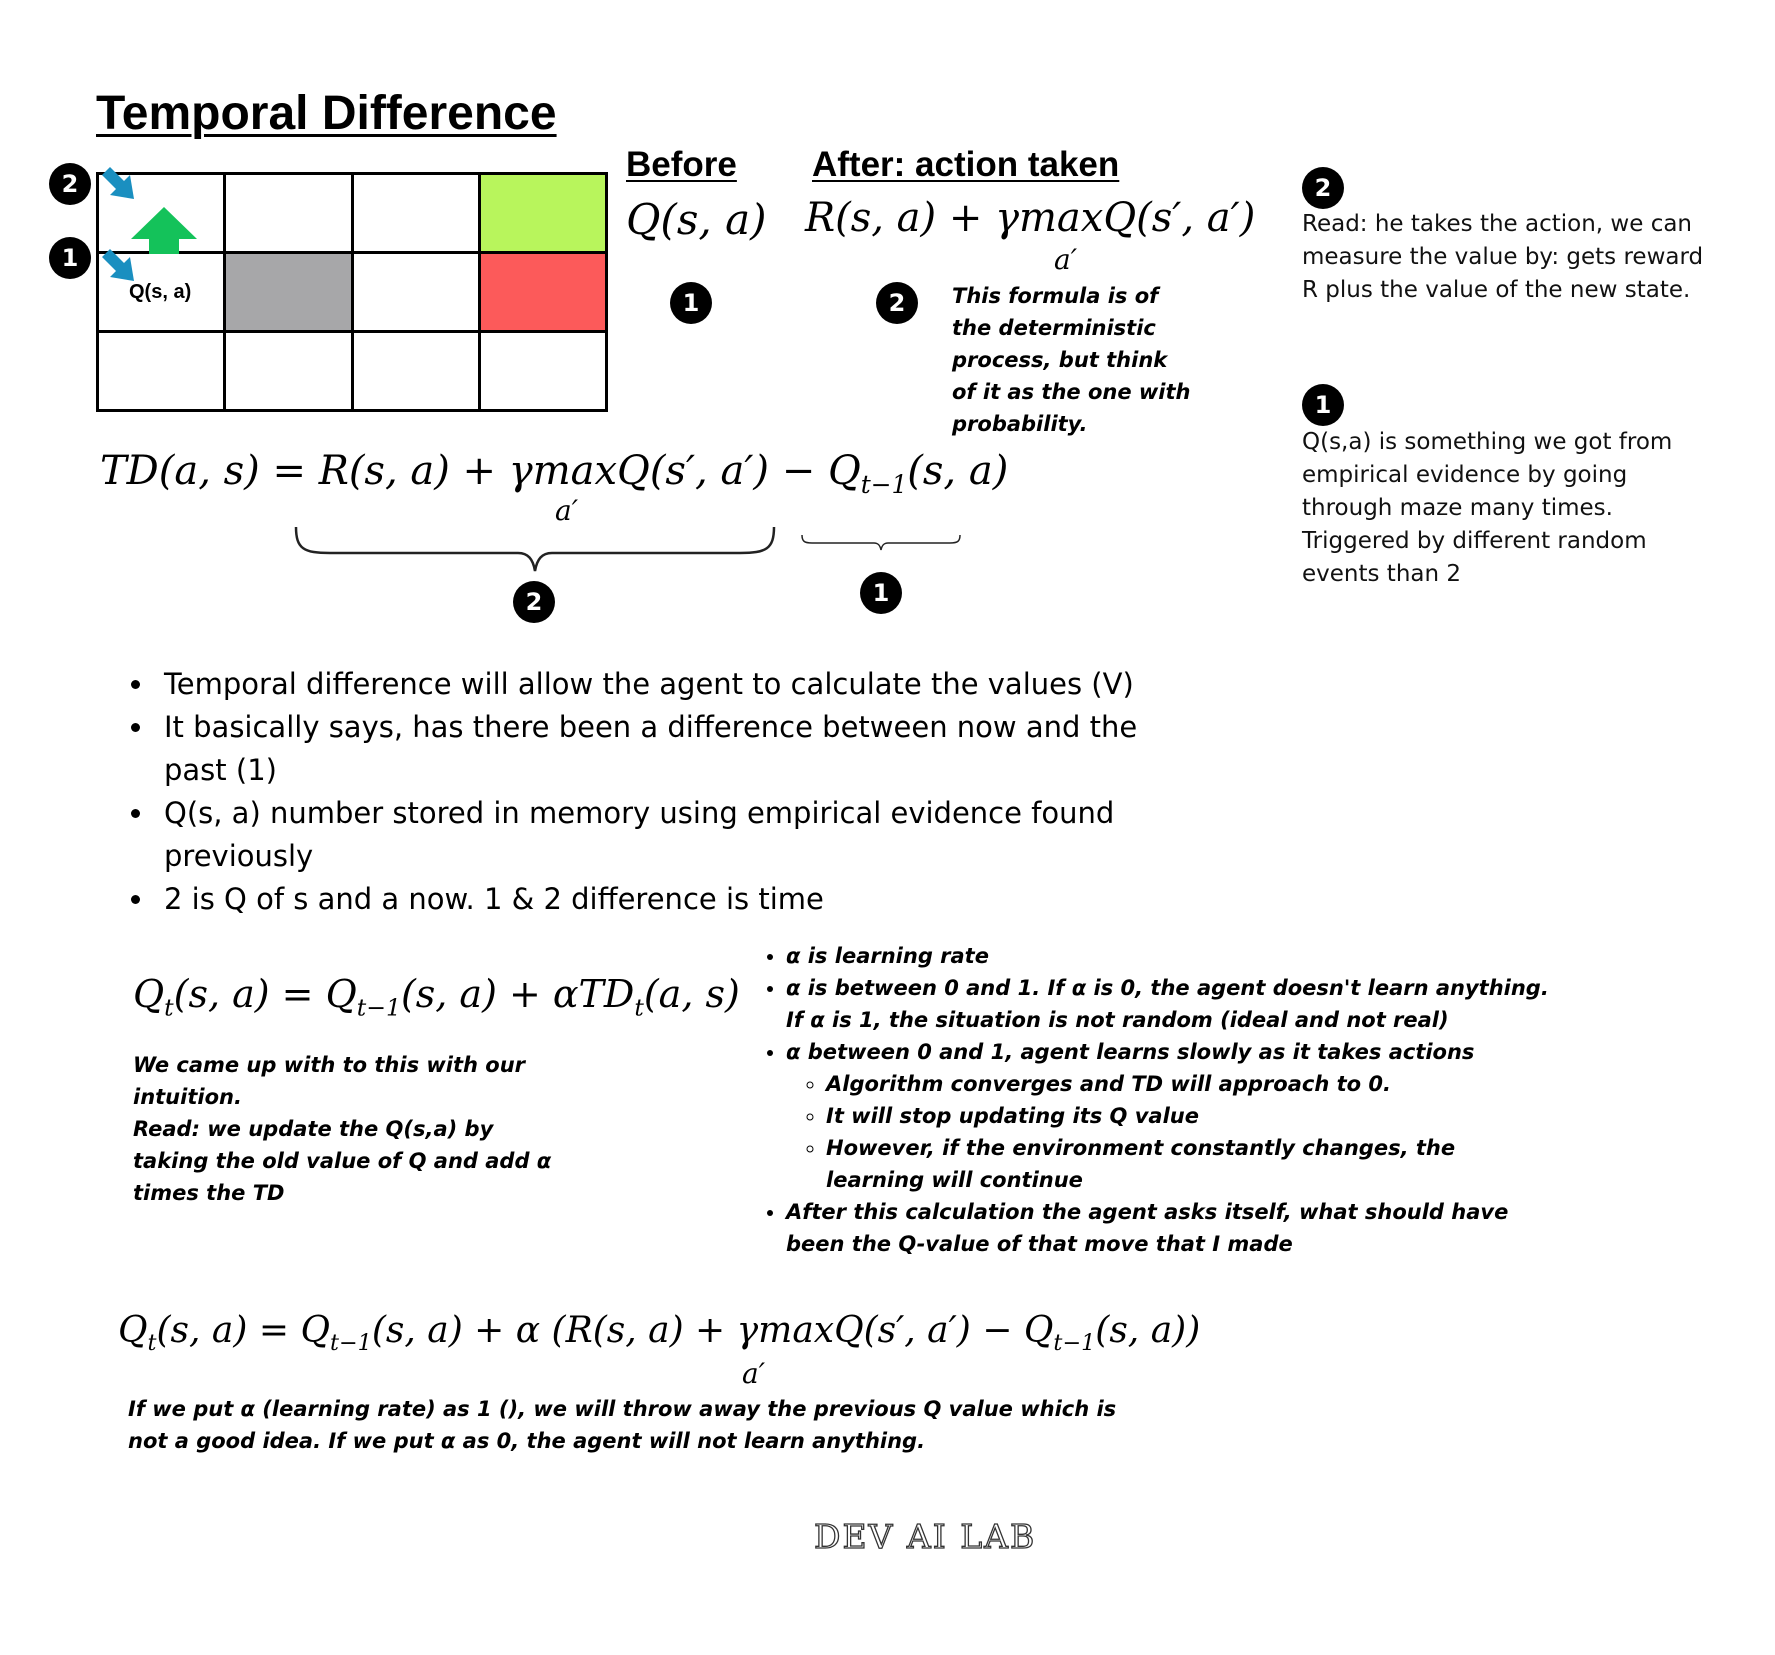  What do you see at coordinates (164, 240) in the screenshot?
I see `up-arrow-icon` at bounding box center [164, 240].